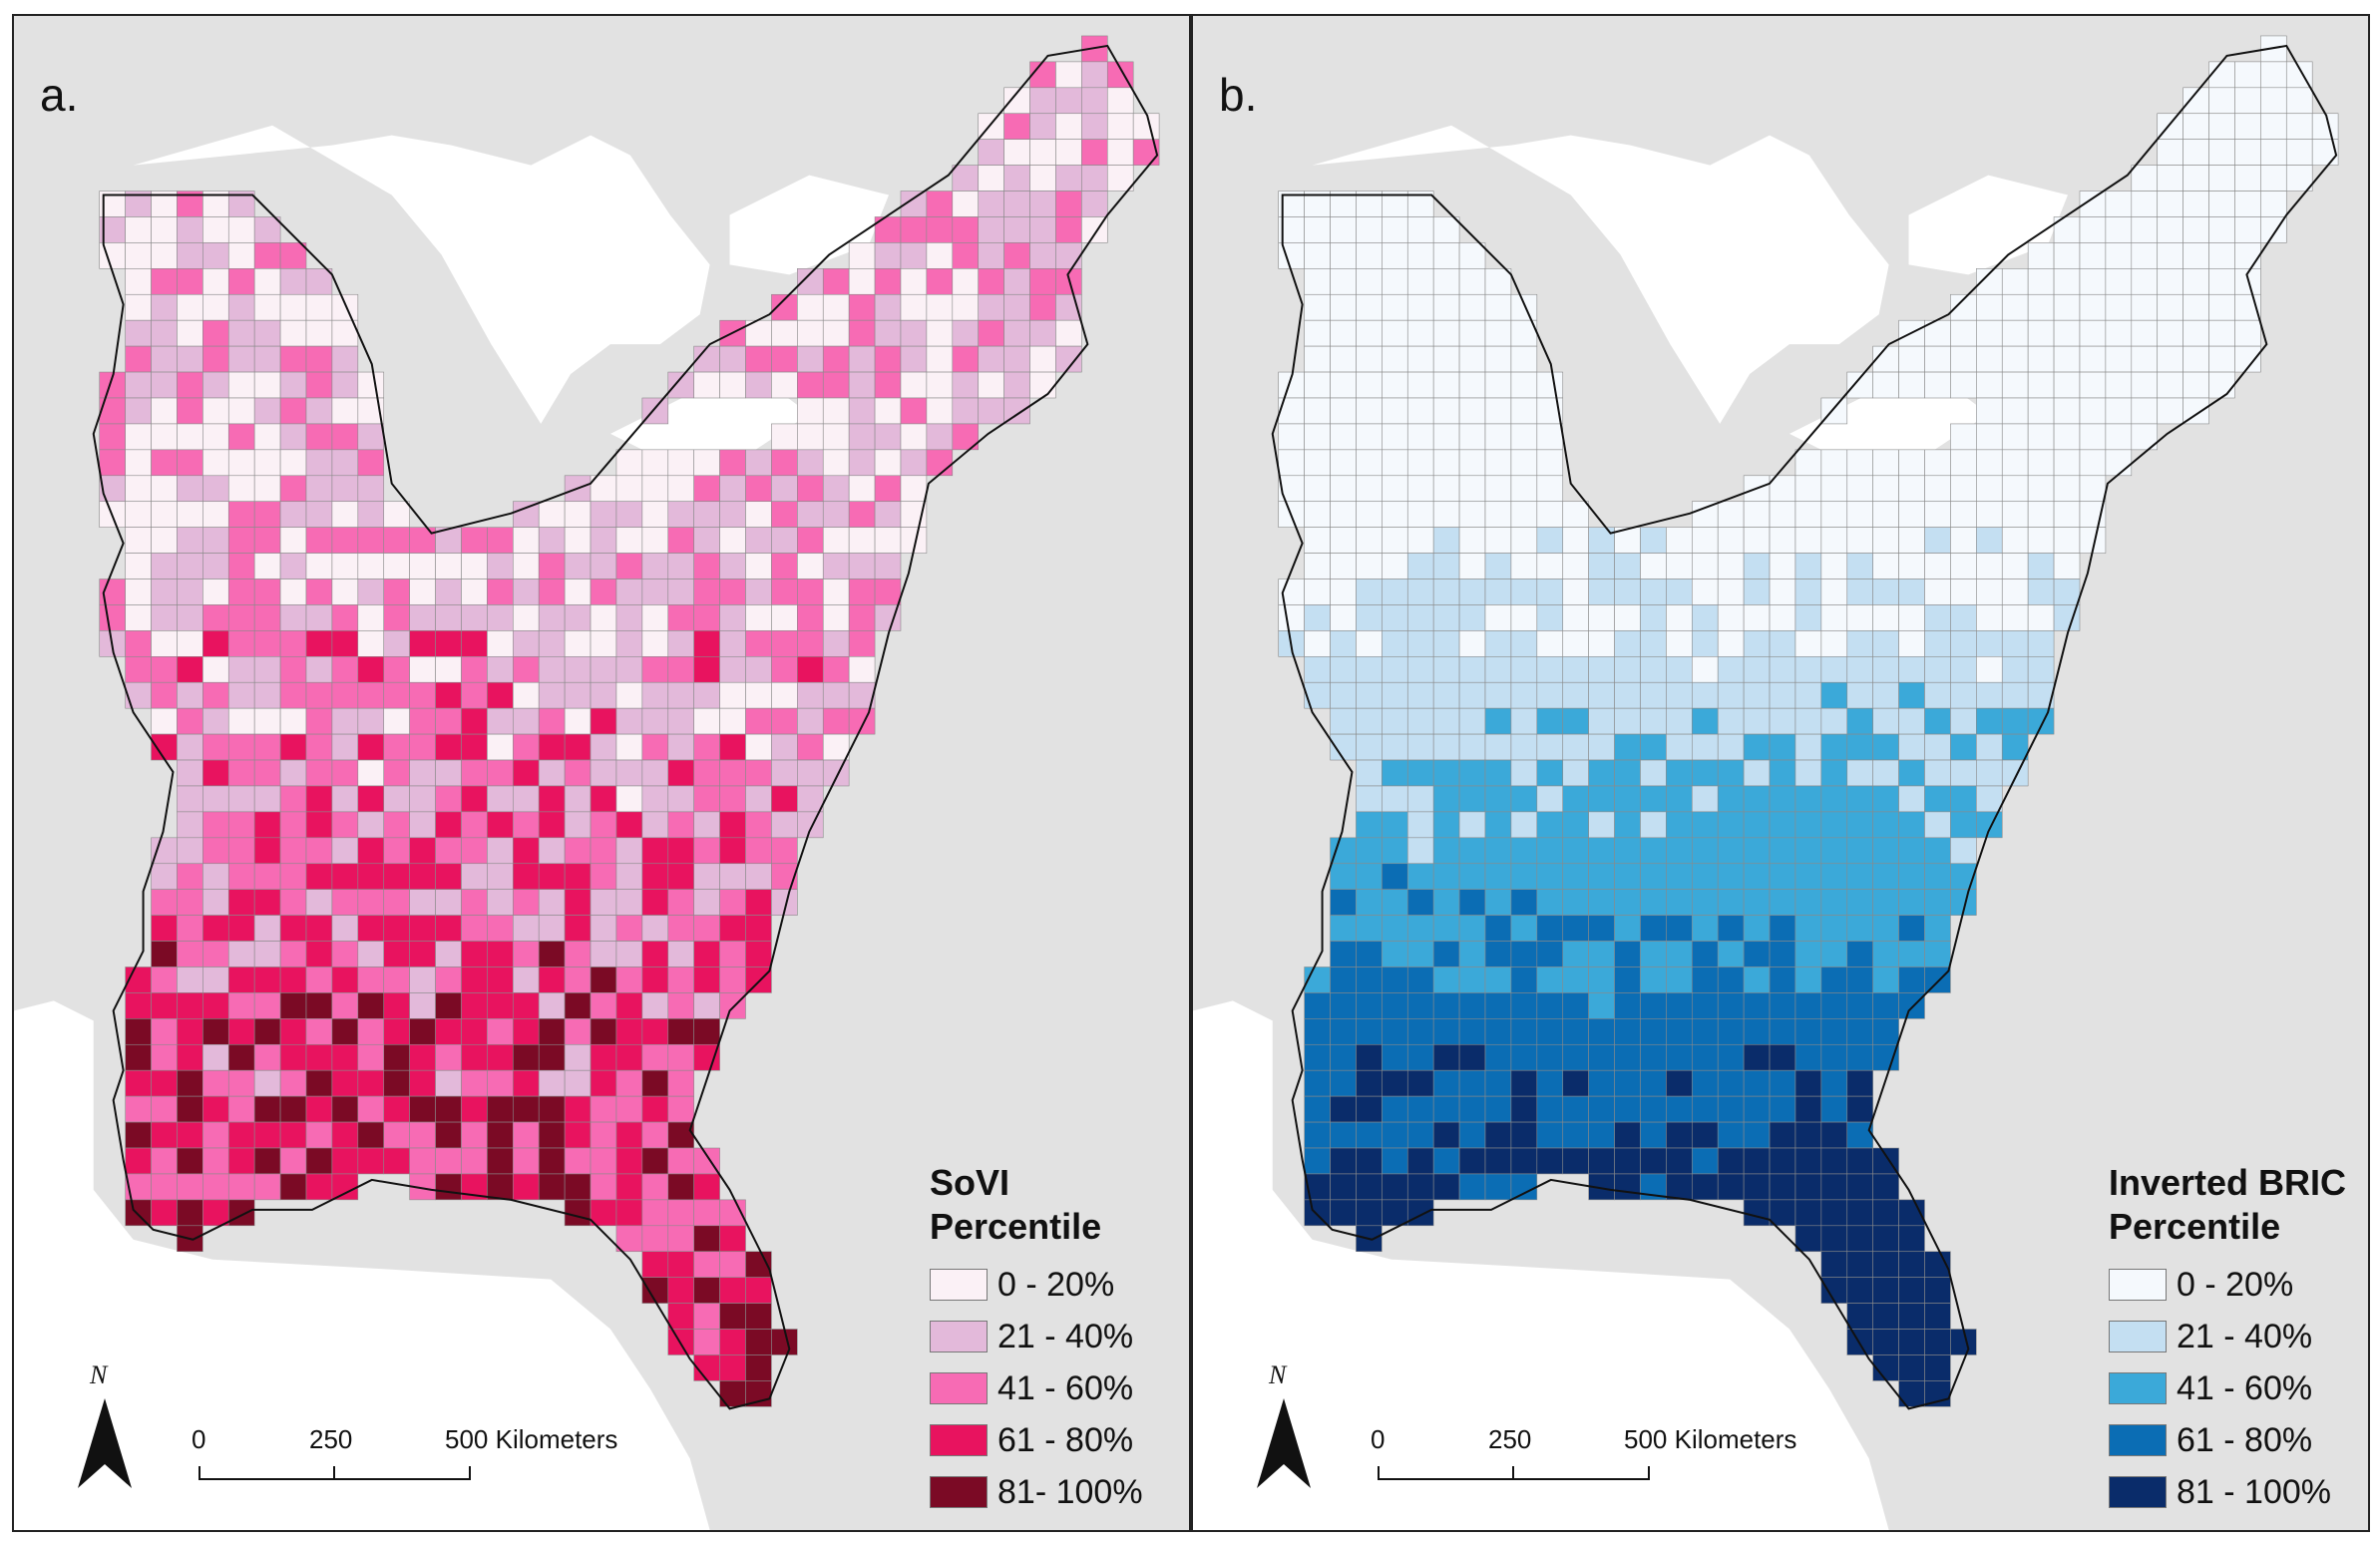 The height and width of the screenshot is (1545, 2380). I want to click on scale-tick-mark, so click(199, 1473).